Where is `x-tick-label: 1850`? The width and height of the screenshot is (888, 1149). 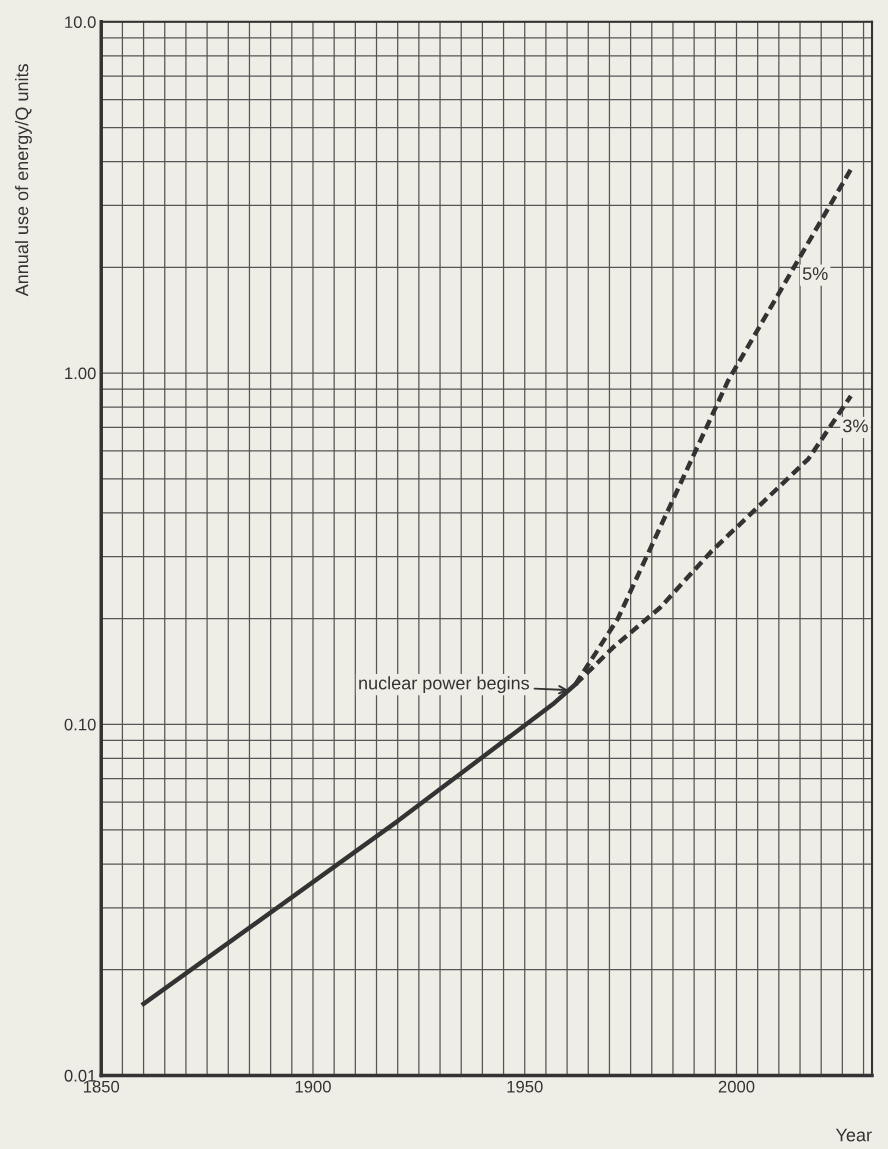
x-tick-label: 1850 is located at coordinates (101, 1086).